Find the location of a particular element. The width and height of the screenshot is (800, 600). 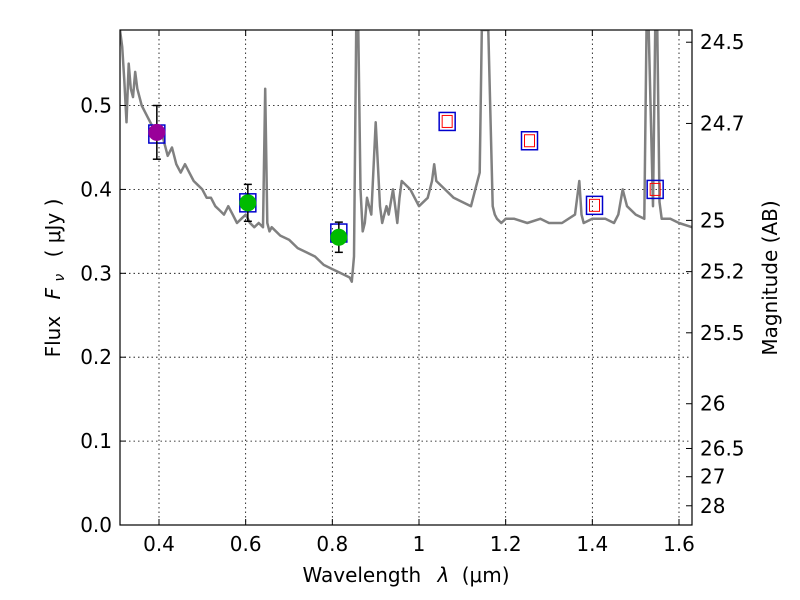

mag-tick-label: 26 is located at coordinates (712, 404).